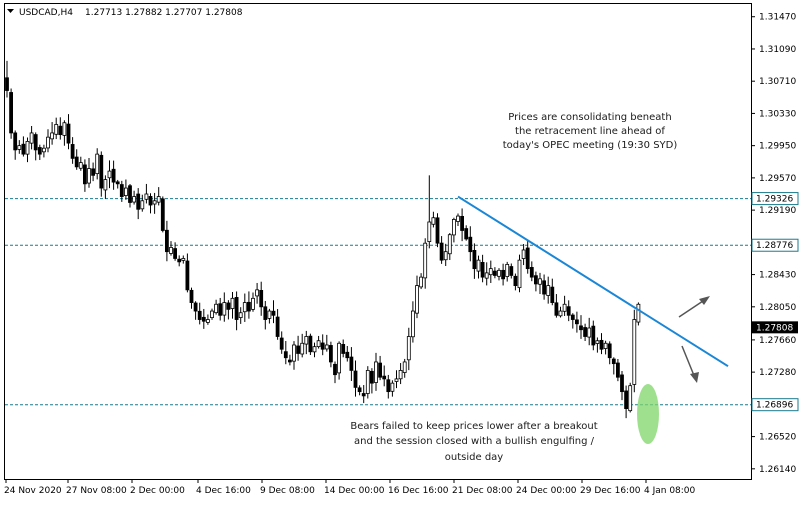 The height and width of the screenshot is (505, 799). What do you see at coordinates (589, 117) in the screenshot?
I see `top-note-line-1: Prices are consolidating beneath` at bounding box center [589, 117].